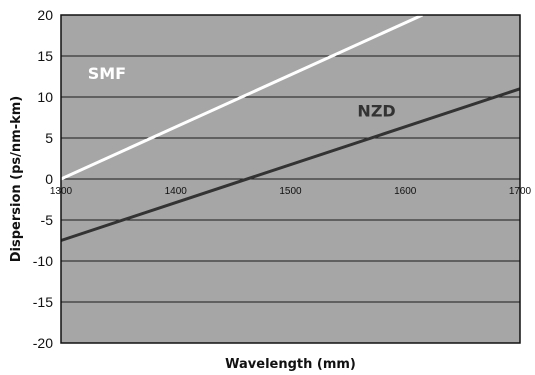 This screenshot has width=535, height=375. I want to click on y-axis-label: Dispersion (ps/nm-km), so click(16, 179).